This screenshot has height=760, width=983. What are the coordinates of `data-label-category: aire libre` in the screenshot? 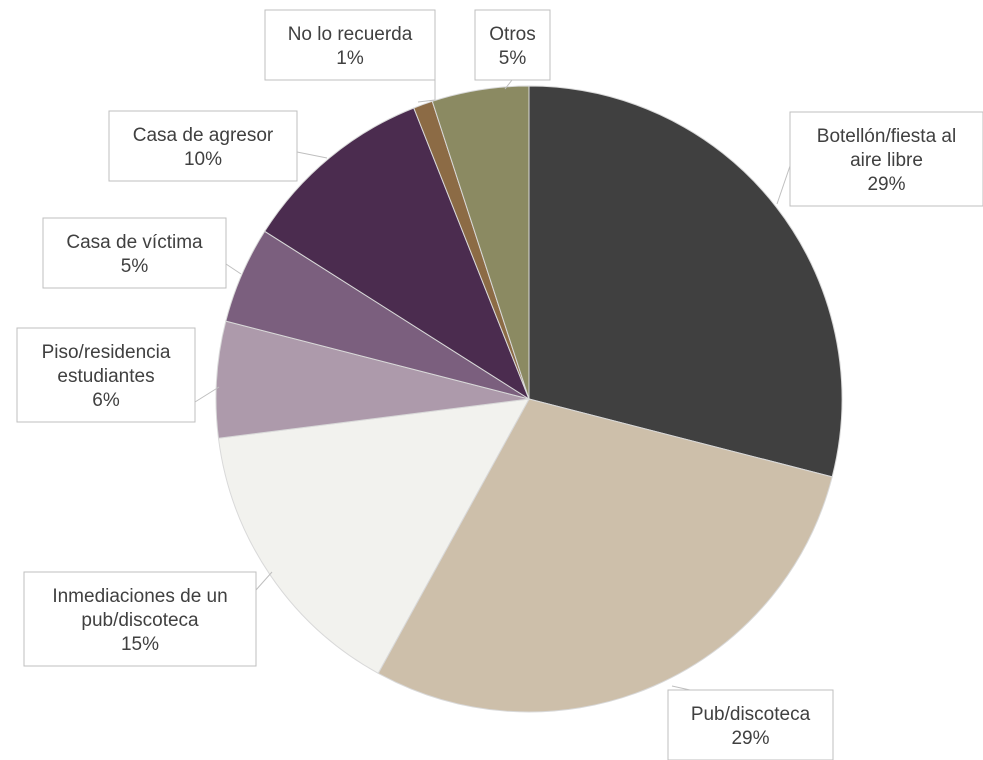 It's located at (886, 160).